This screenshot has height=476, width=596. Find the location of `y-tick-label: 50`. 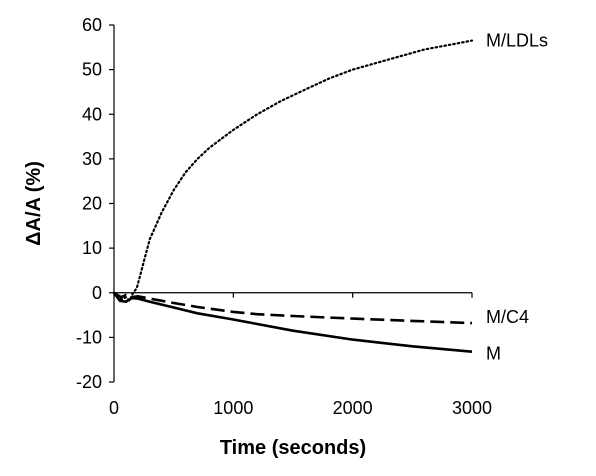

y-tick-label: 50 is located at coordinates (92, 70).